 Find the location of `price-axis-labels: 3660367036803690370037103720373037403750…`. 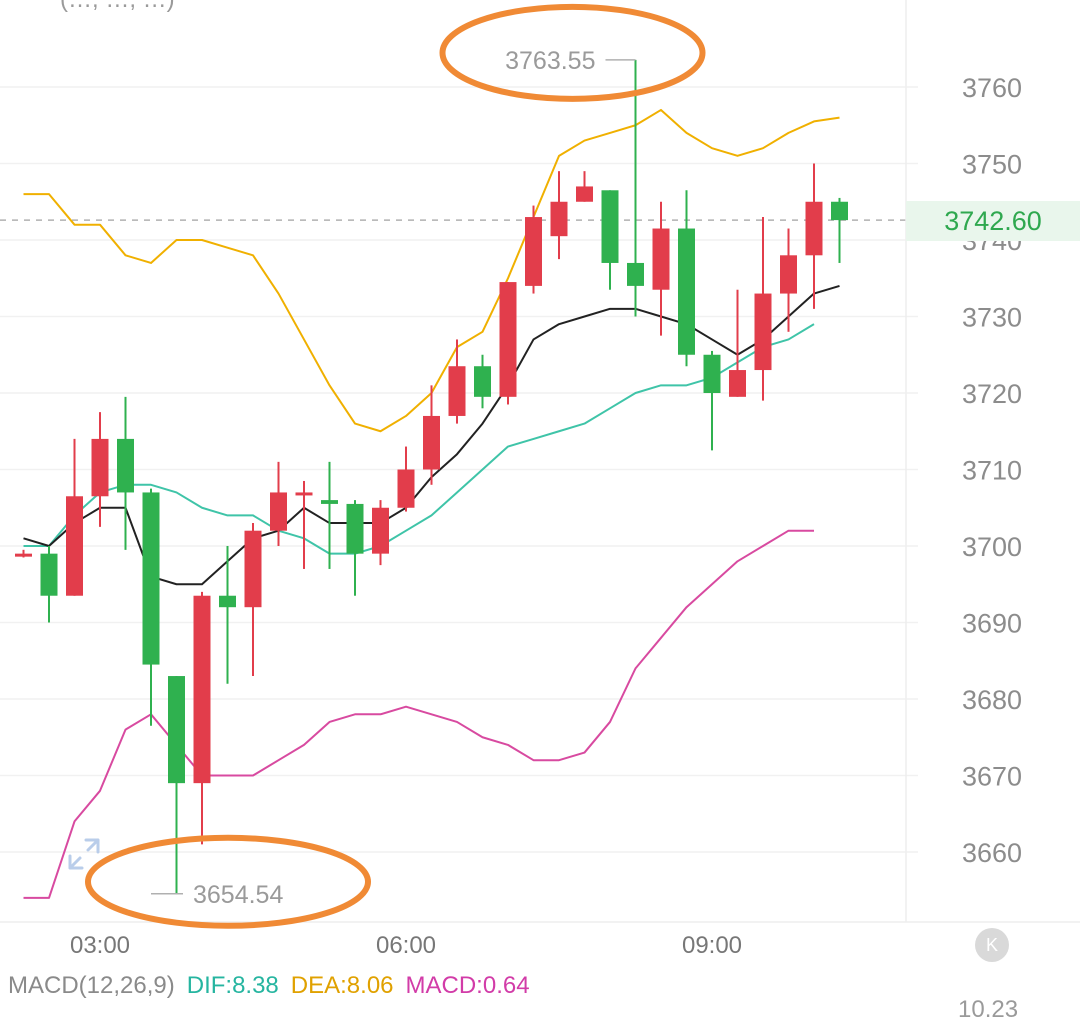

price-axis-labels: 3660367036803690370037103720373037403750… is located at coordinates (992, 470).